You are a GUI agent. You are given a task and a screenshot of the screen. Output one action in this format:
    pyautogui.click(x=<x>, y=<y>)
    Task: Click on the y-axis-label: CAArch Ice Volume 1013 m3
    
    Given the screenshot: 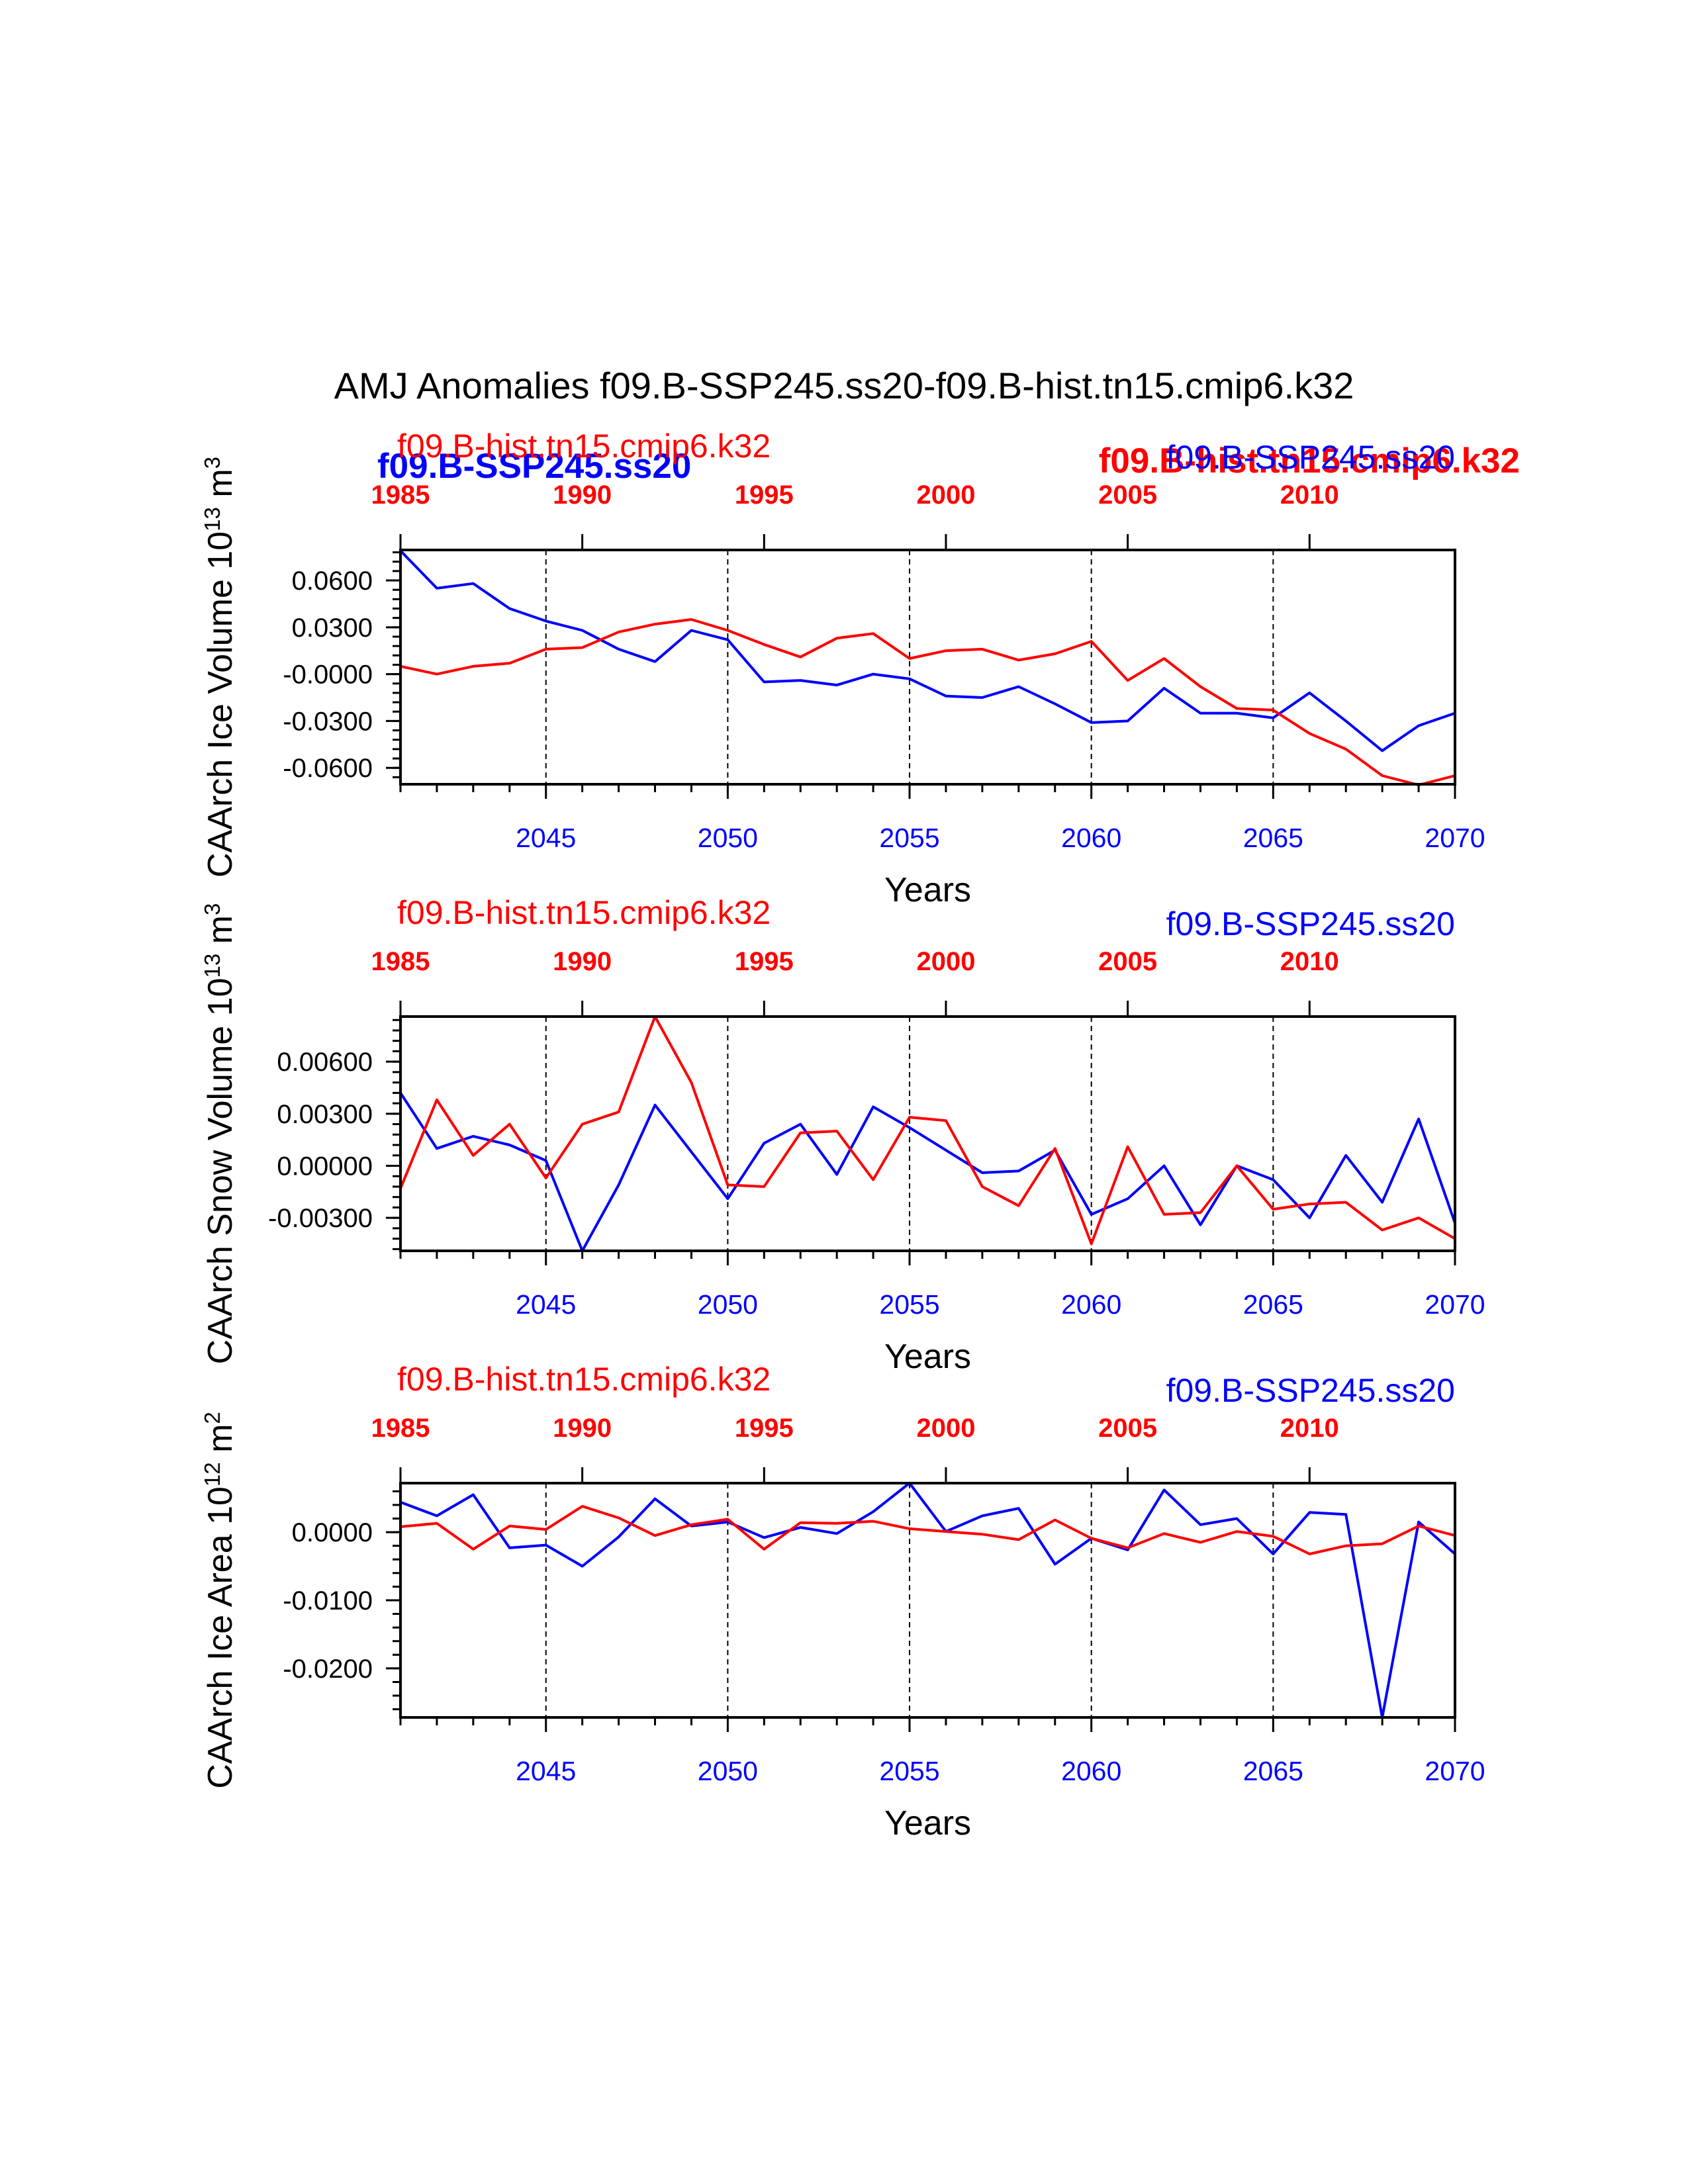 What is the action you would take?
    pyautogui.click(x=220, y=667)
    